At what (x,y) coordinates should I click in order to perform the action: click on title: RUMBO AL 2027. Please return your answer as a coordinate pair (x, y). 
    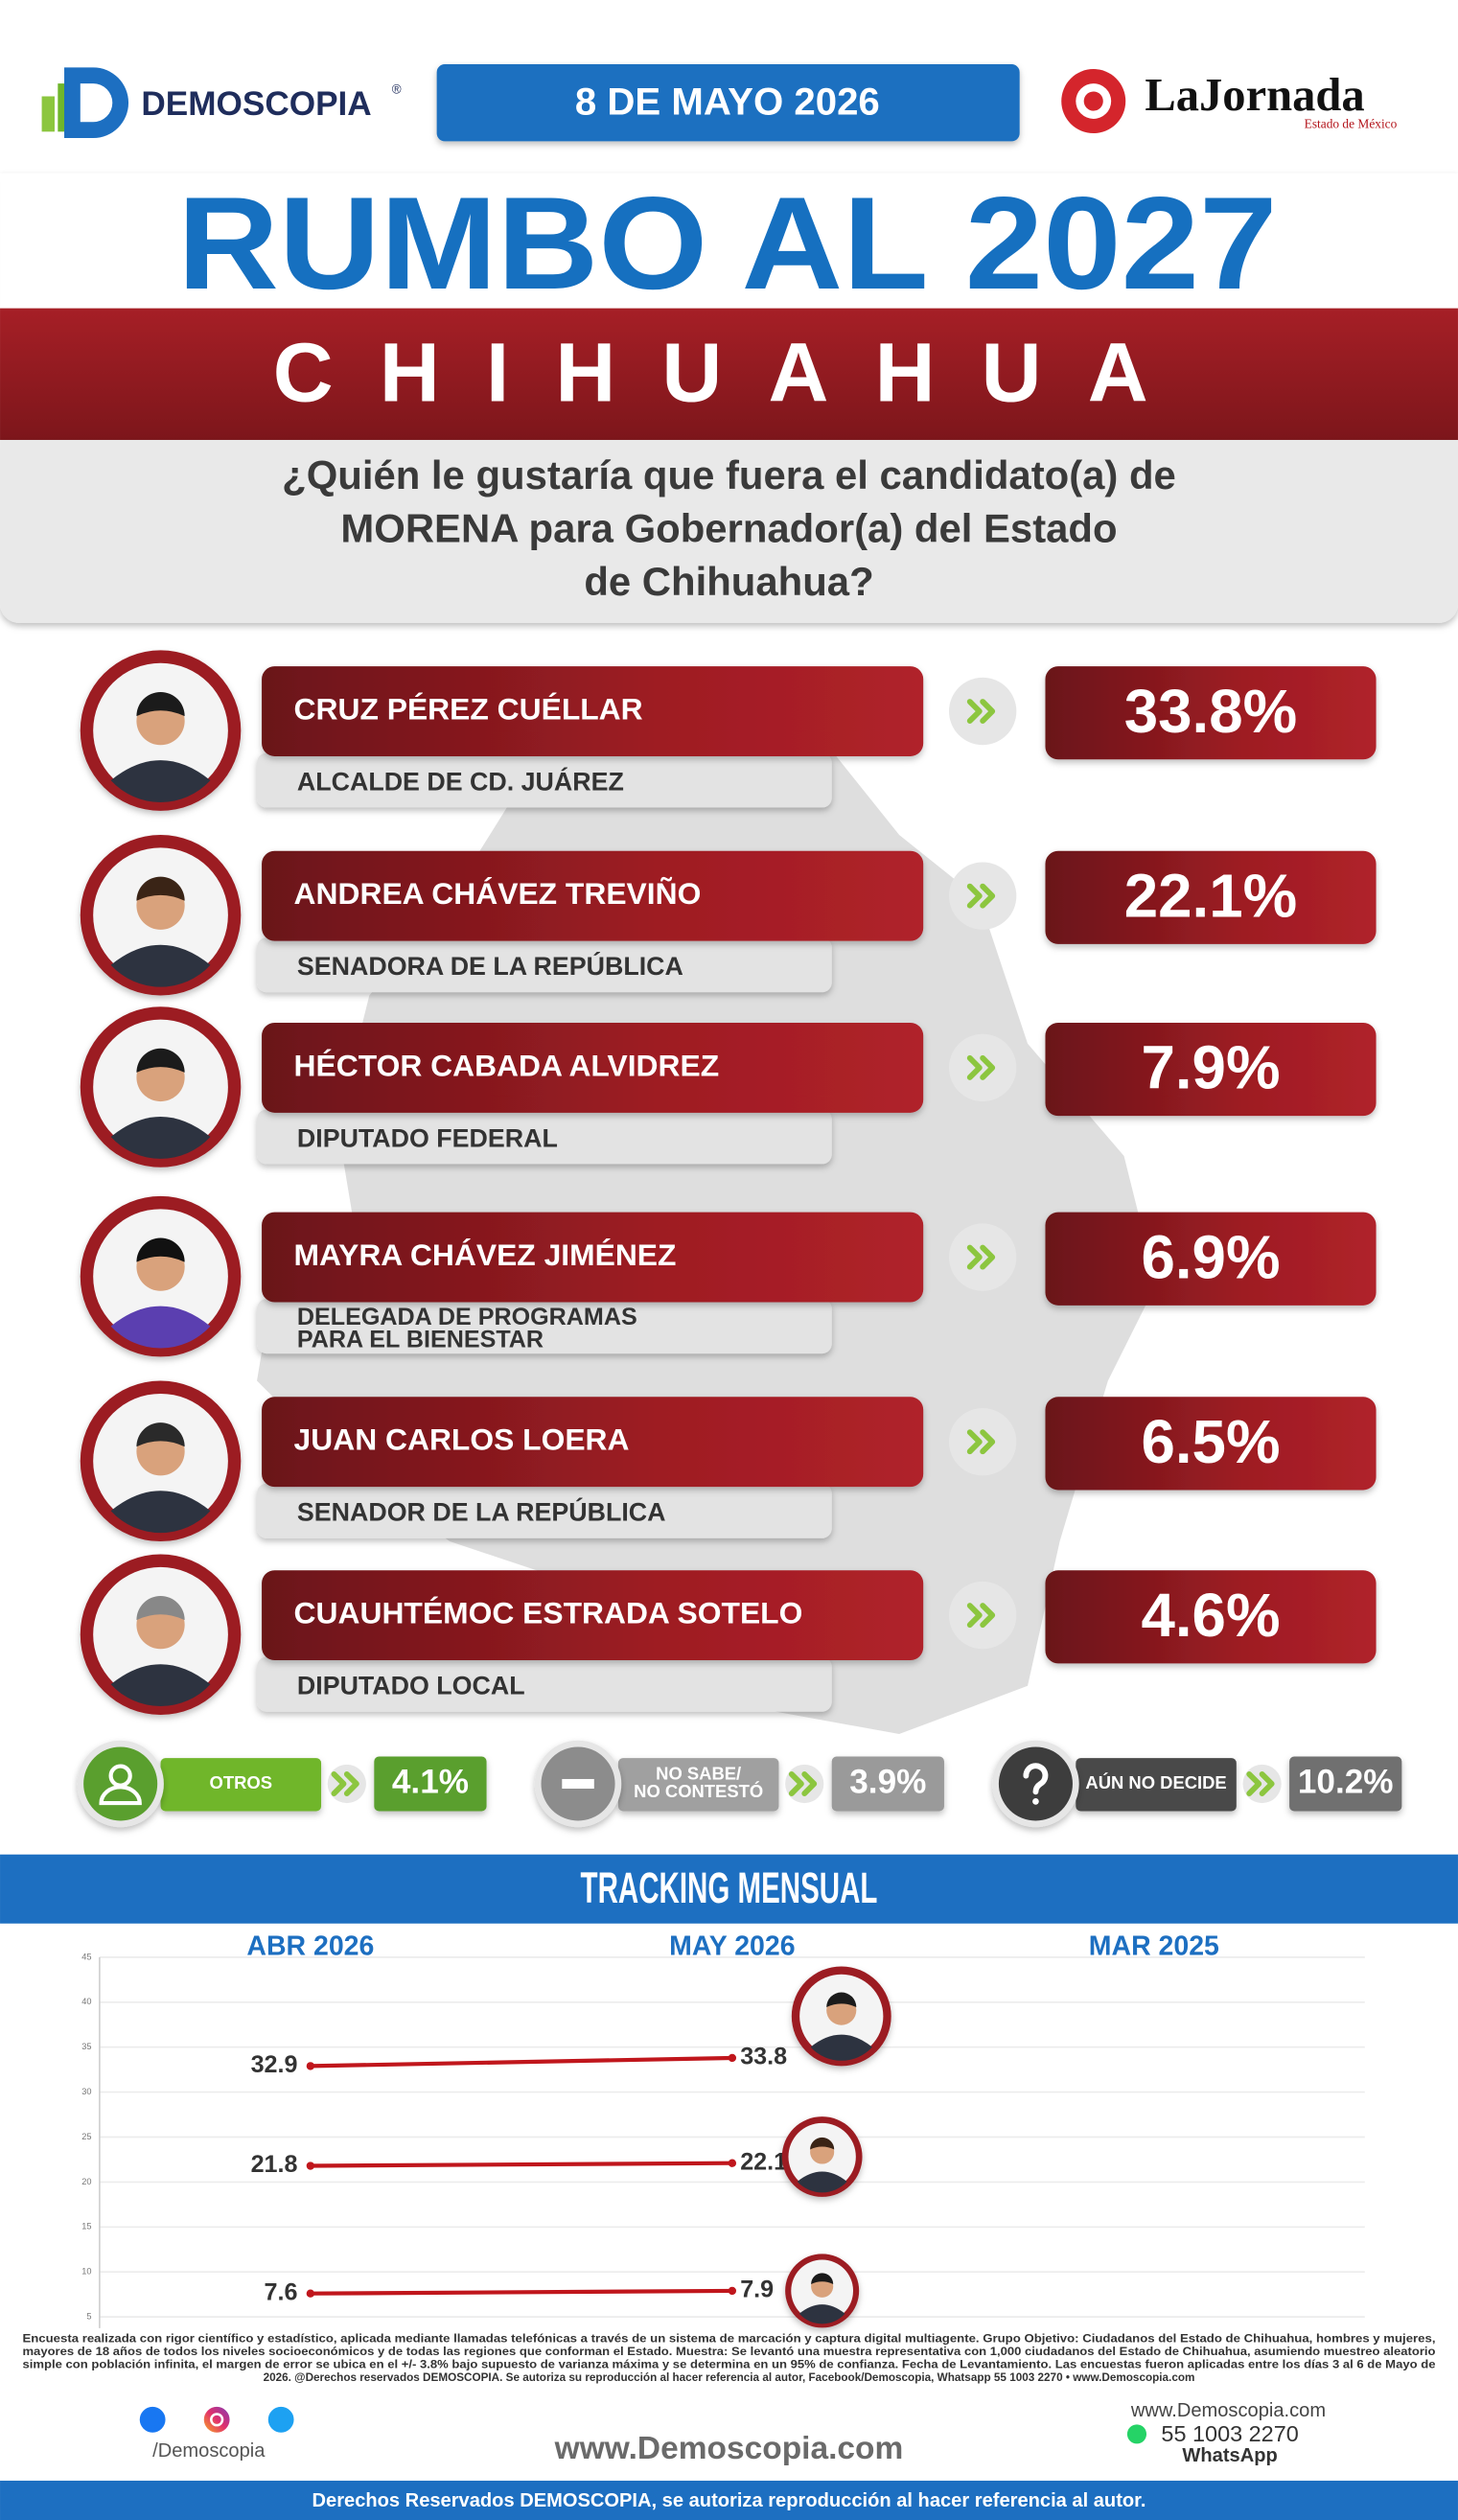
    Looking at the image, I should click on (727, 244).